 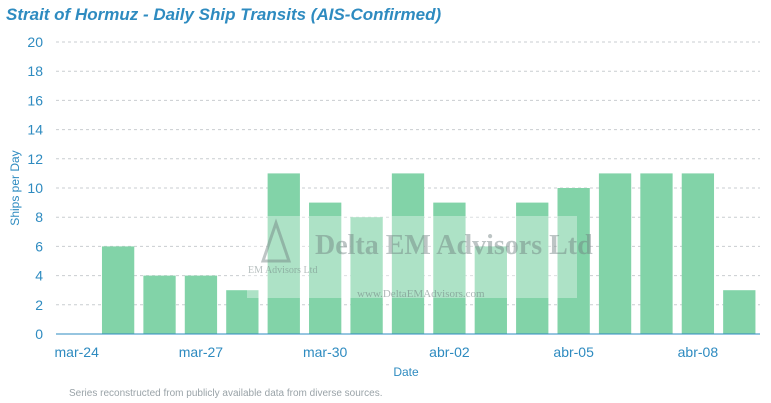 What do you see at coordinates (35, 130) in the screenshot?
I see `y-tick-label: 14` at bounding box center [35, 130].